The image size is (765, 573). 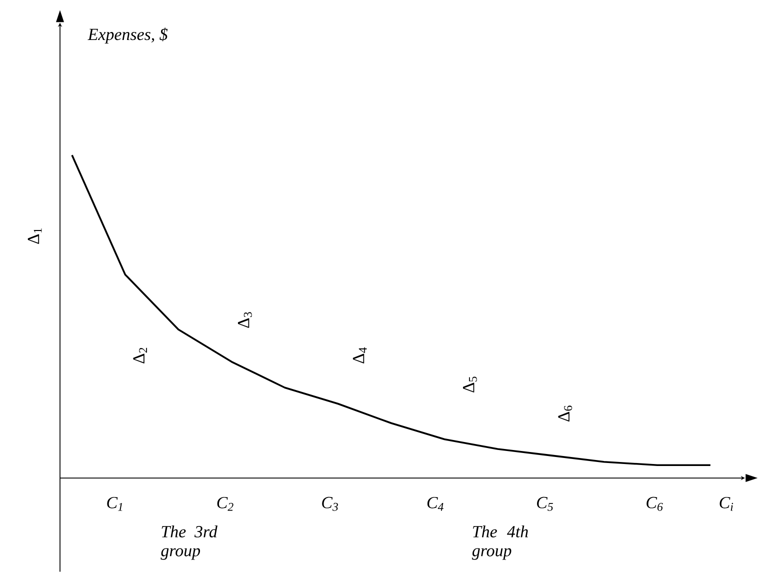 I want to click on text: Δ$_{1}$, so click(x=35, y=236).